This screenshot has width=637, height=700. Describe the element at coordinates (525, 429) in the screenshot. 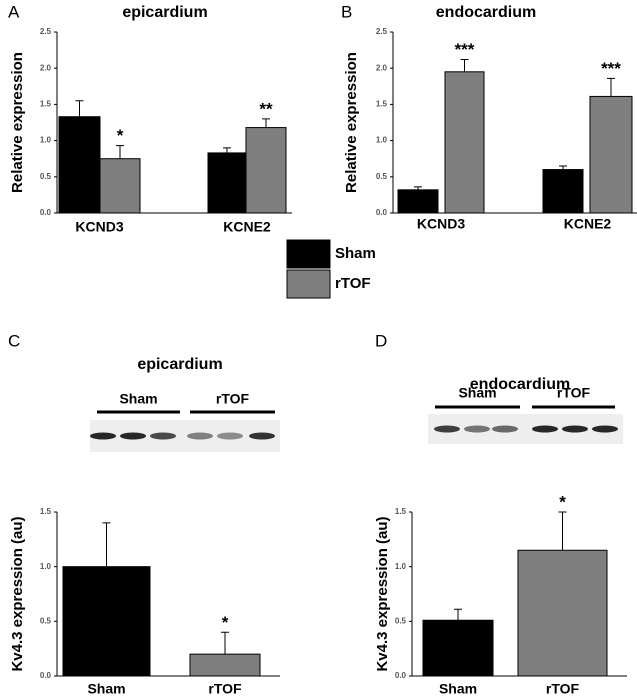

I see `blot-background` at that location.